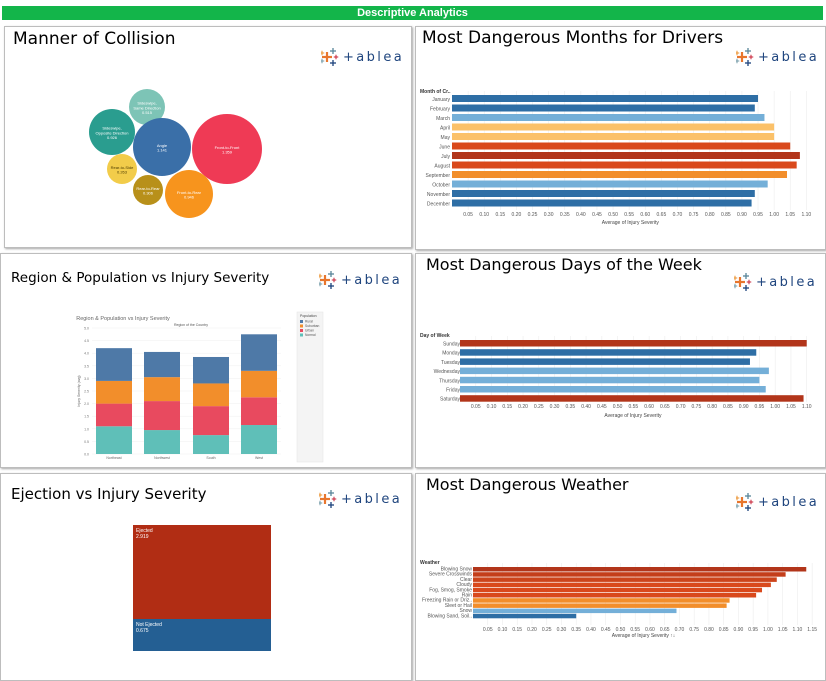 The image size is (826, 681). What do you see at coordinates (573, 38) in the screenshot?
I see `panel-title: Most Dangerous Months for Drivers` at bounding box center [573, 38].